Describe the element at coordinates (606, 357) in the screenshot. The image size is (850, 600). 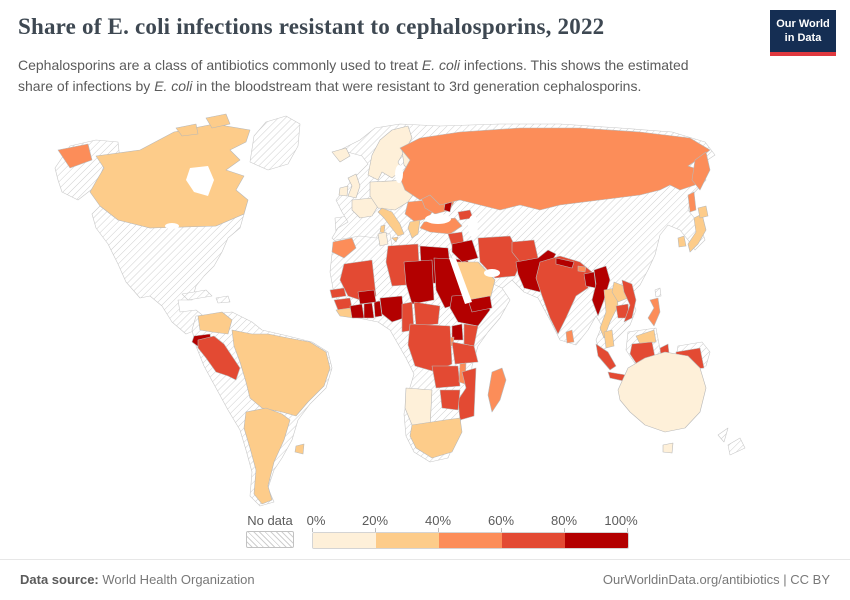
I see `country-indonesia-sumatra` at that location.